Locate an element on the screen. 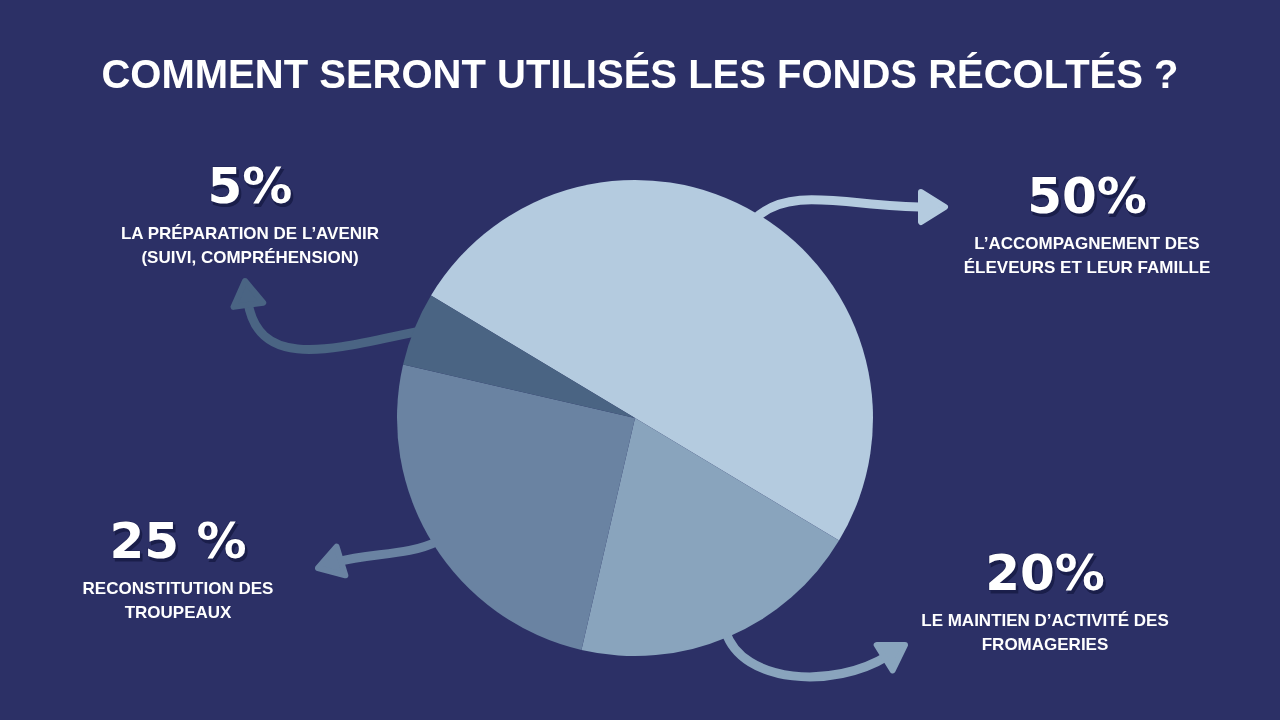 This screenshot has width=1280, height=720. data-label: 50% is located at coordinates (1087, 196).